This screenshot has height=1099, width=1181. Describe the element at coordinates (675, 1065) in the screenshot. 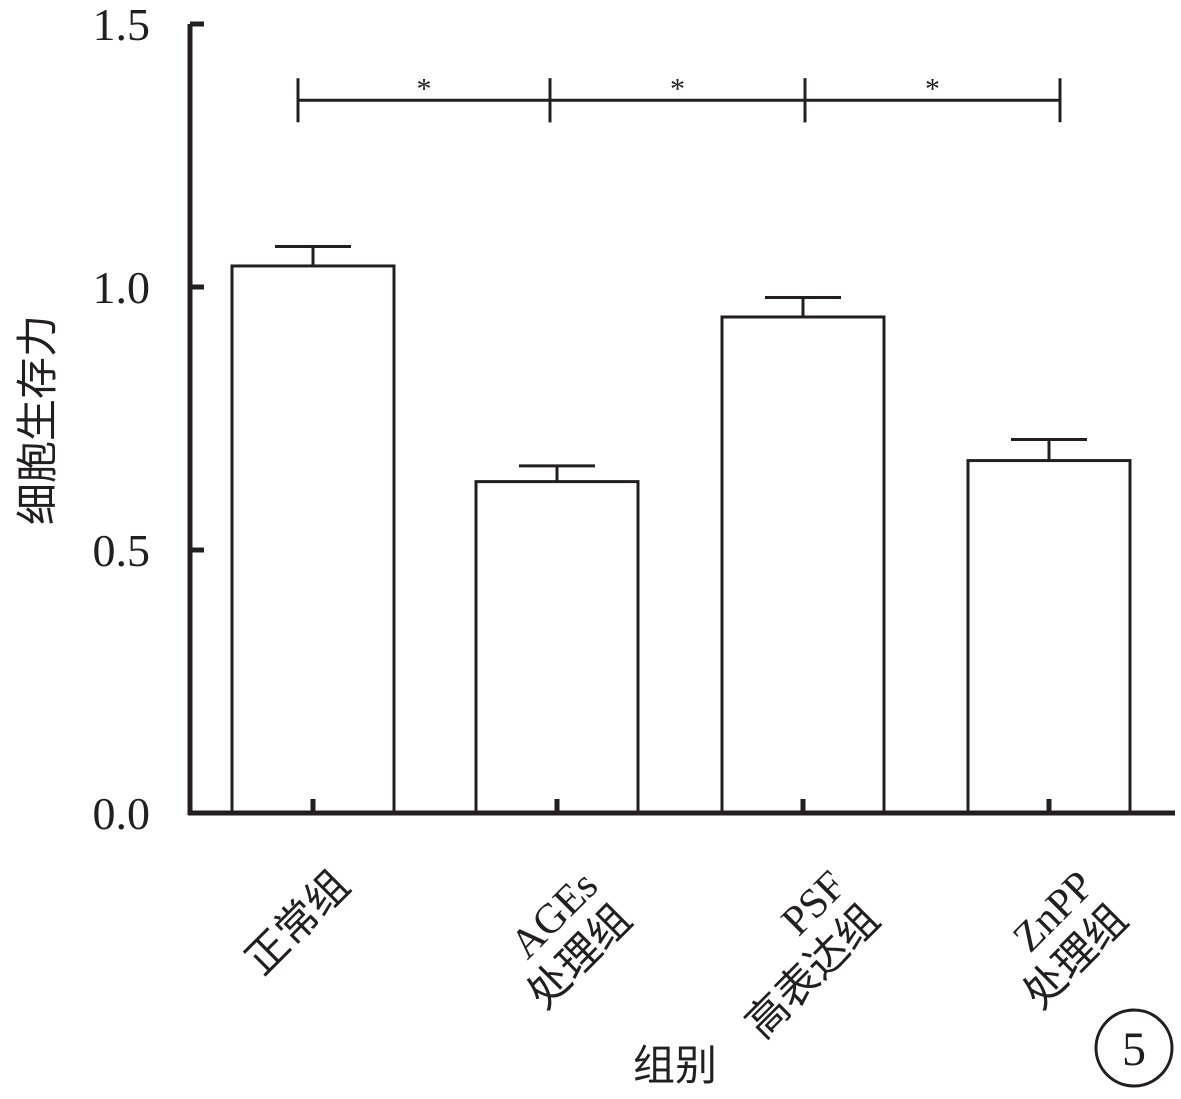

I see `x-axis-title: 组别` at that location.